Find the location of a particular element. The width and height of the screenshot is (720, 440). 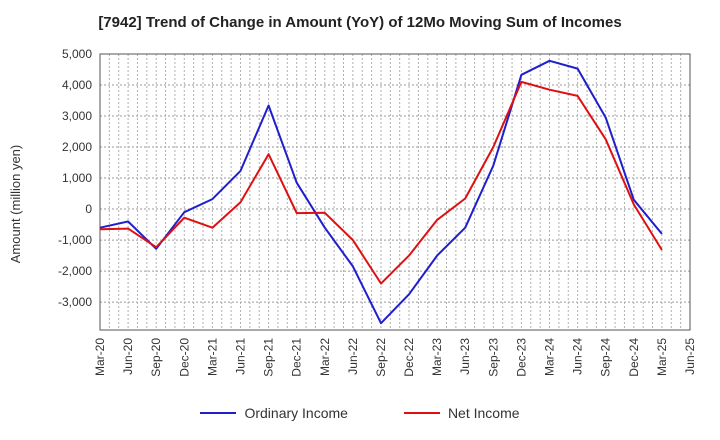

x-tick-label: Dec-22 is located at coordinates (409, 357).